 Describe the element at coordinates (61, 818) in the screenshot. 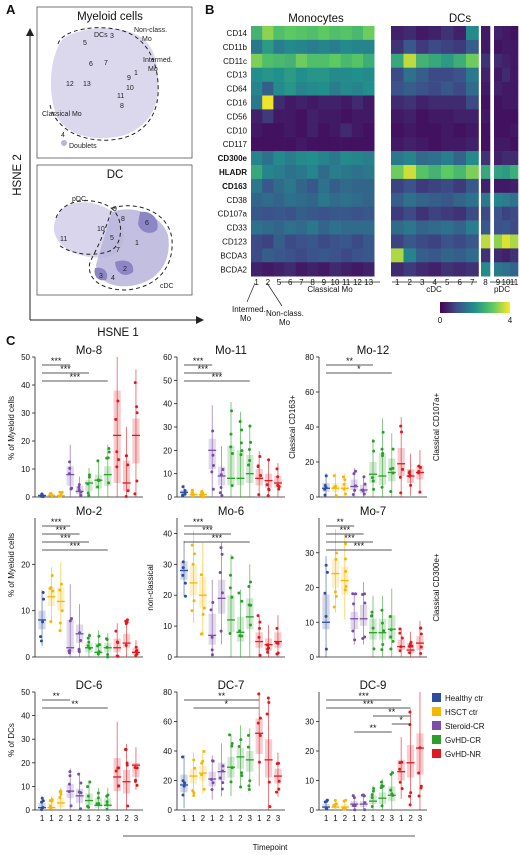

I see `x-tick-label: 2` at that location.